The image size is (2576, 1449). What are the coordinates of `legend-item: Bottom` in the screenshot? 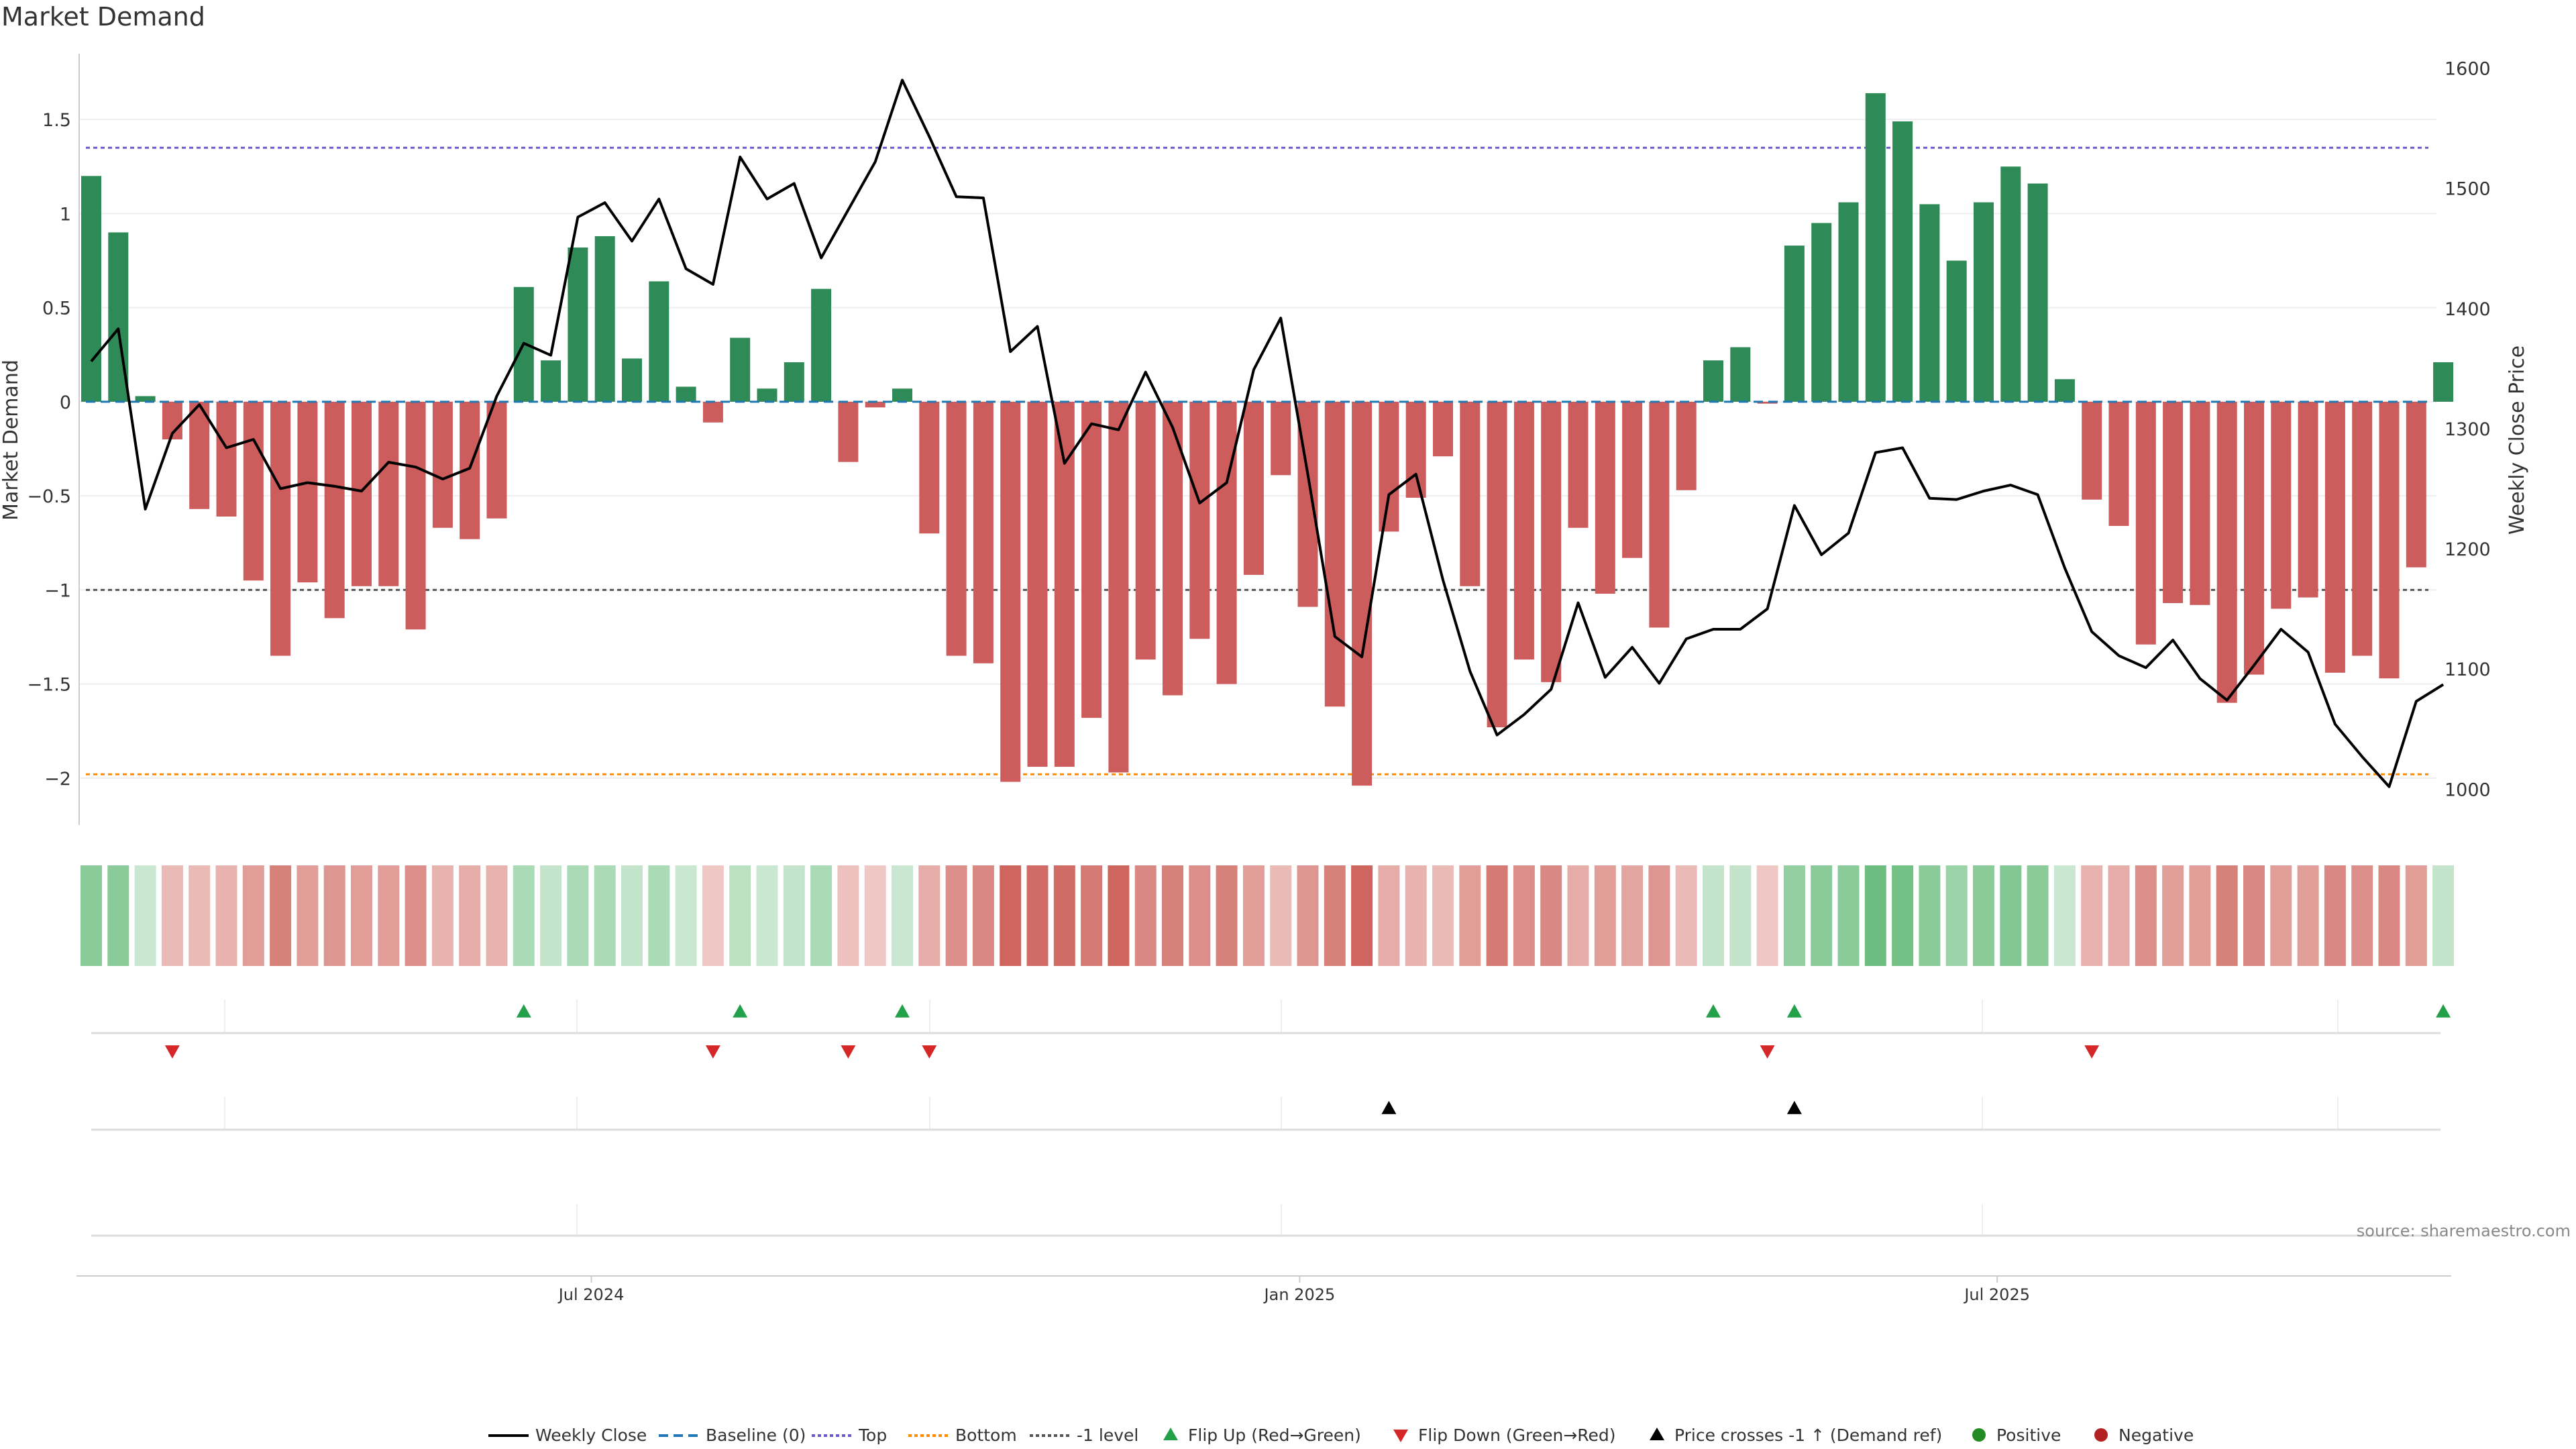 It's located at (962, 1435).